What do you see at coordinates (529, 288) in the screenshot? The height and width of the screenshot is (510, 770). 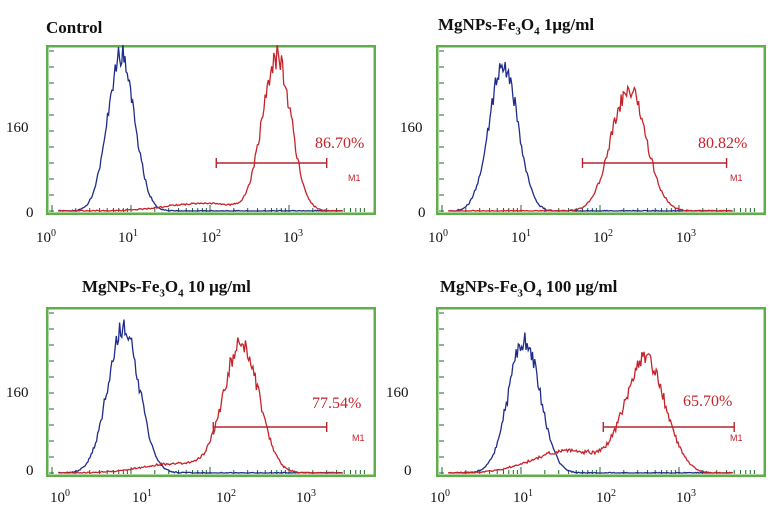 I see `panel-title: MgNPs-Fe3O4 100 μg/ml` at bounding box center [529, 288].